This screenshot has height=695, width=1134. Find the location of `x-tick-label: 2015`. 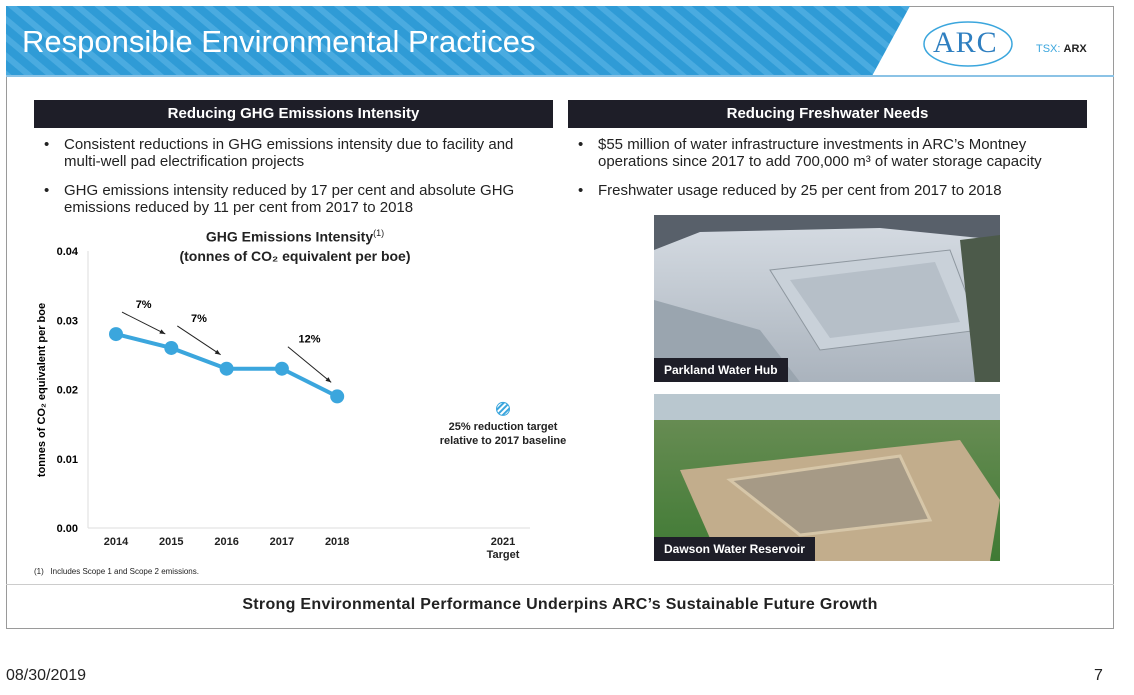

x-tick-label: 2015 is located at coordinates (171, 542).